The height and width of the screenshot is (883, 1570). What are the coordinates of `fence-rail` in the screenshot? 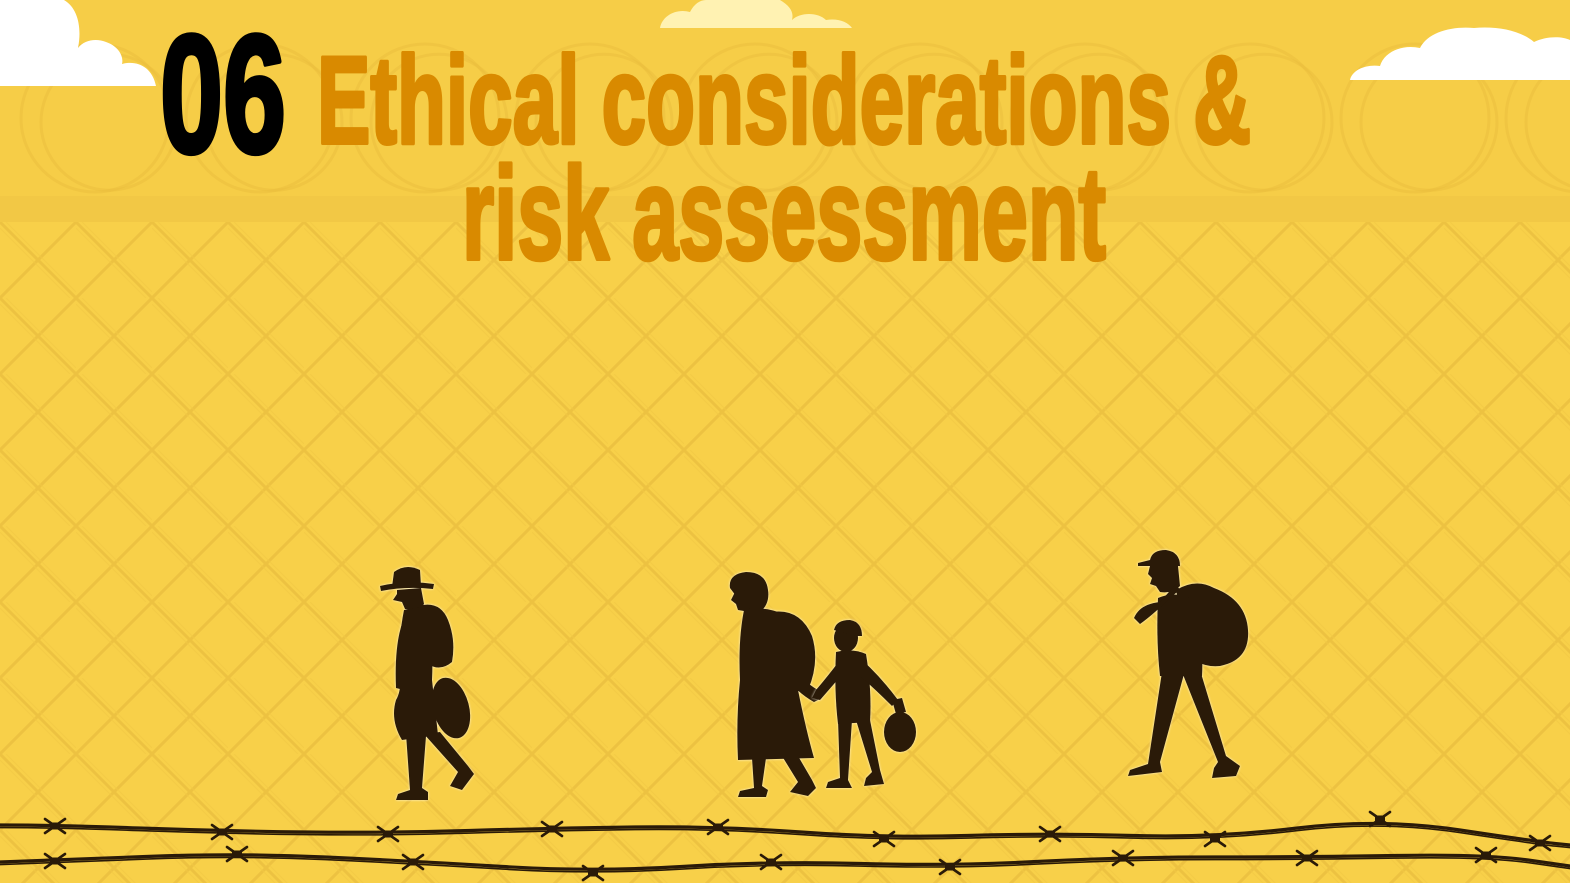 It's located at (785, 209).